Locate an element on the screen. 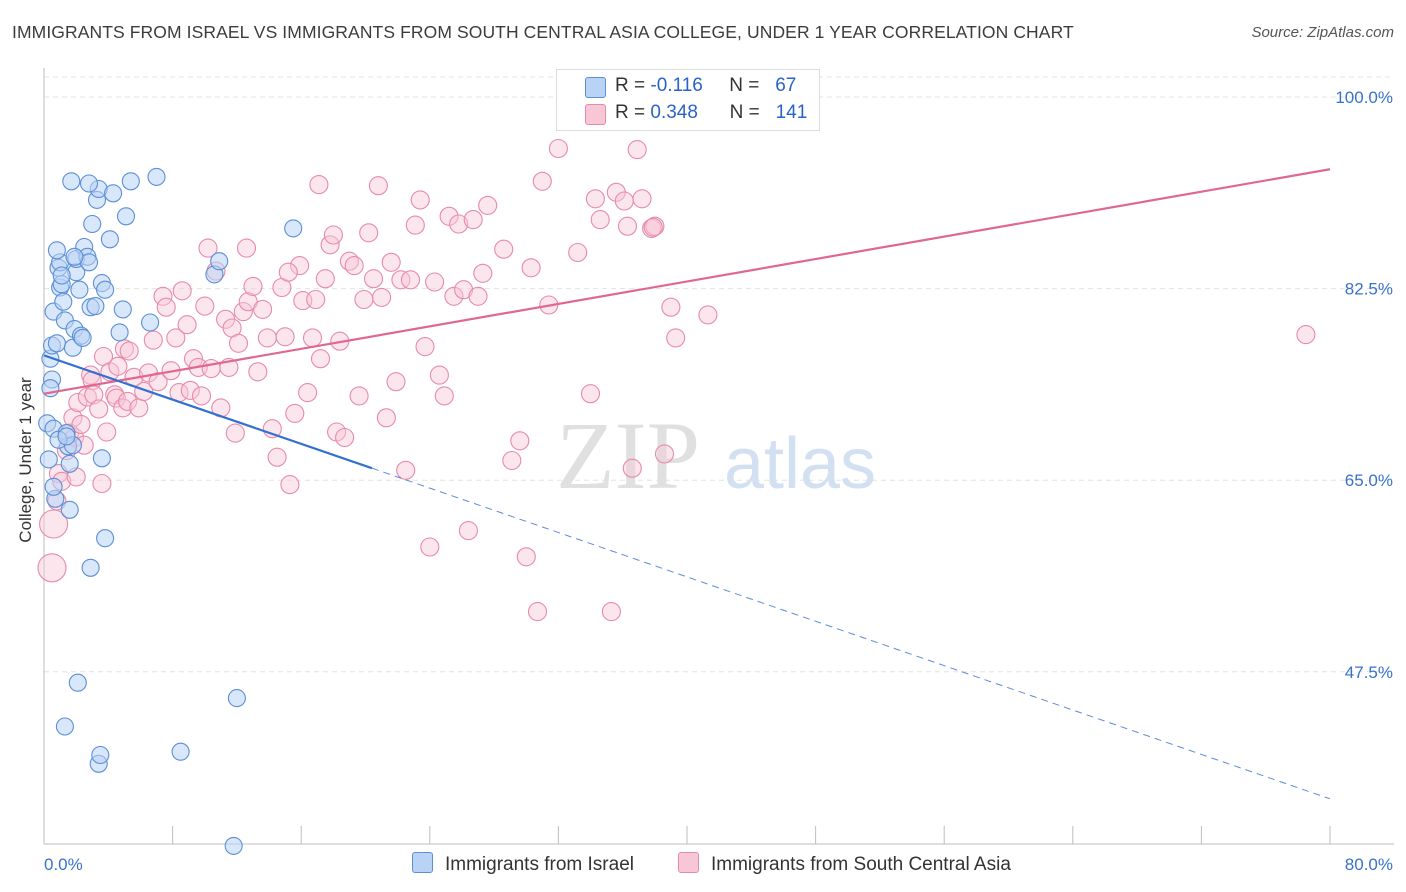 This screenshot has width=1406, height=892. bottom-legend-south-central-asia: Immigrants from South Central Asia is located at coordinates (844, 864).